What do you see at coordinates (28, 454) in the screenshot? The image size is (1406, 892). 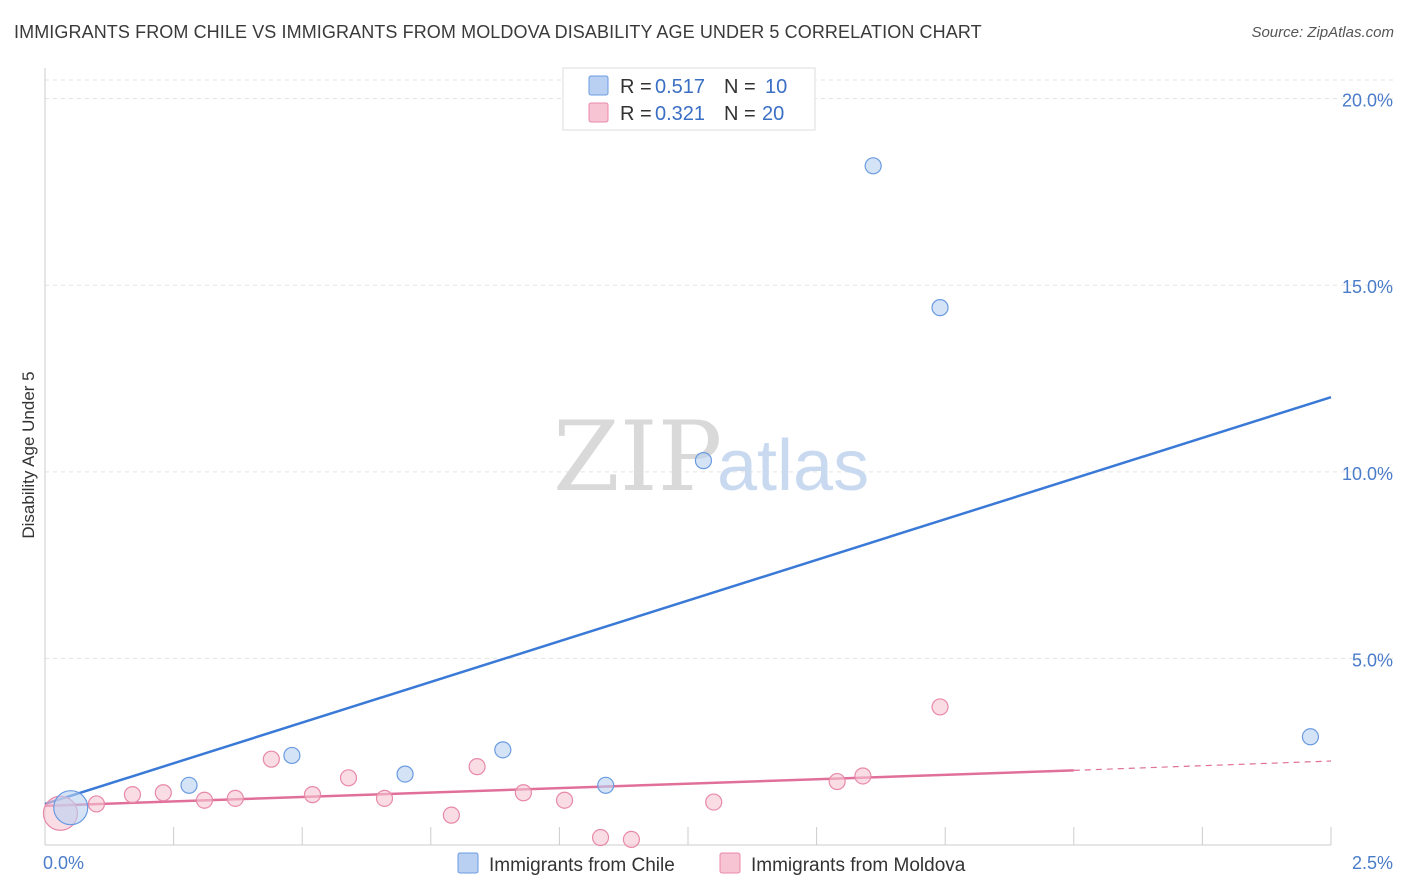 I see `y-axis-label: Disability Age Under 5` at bounding box center [28, 454].